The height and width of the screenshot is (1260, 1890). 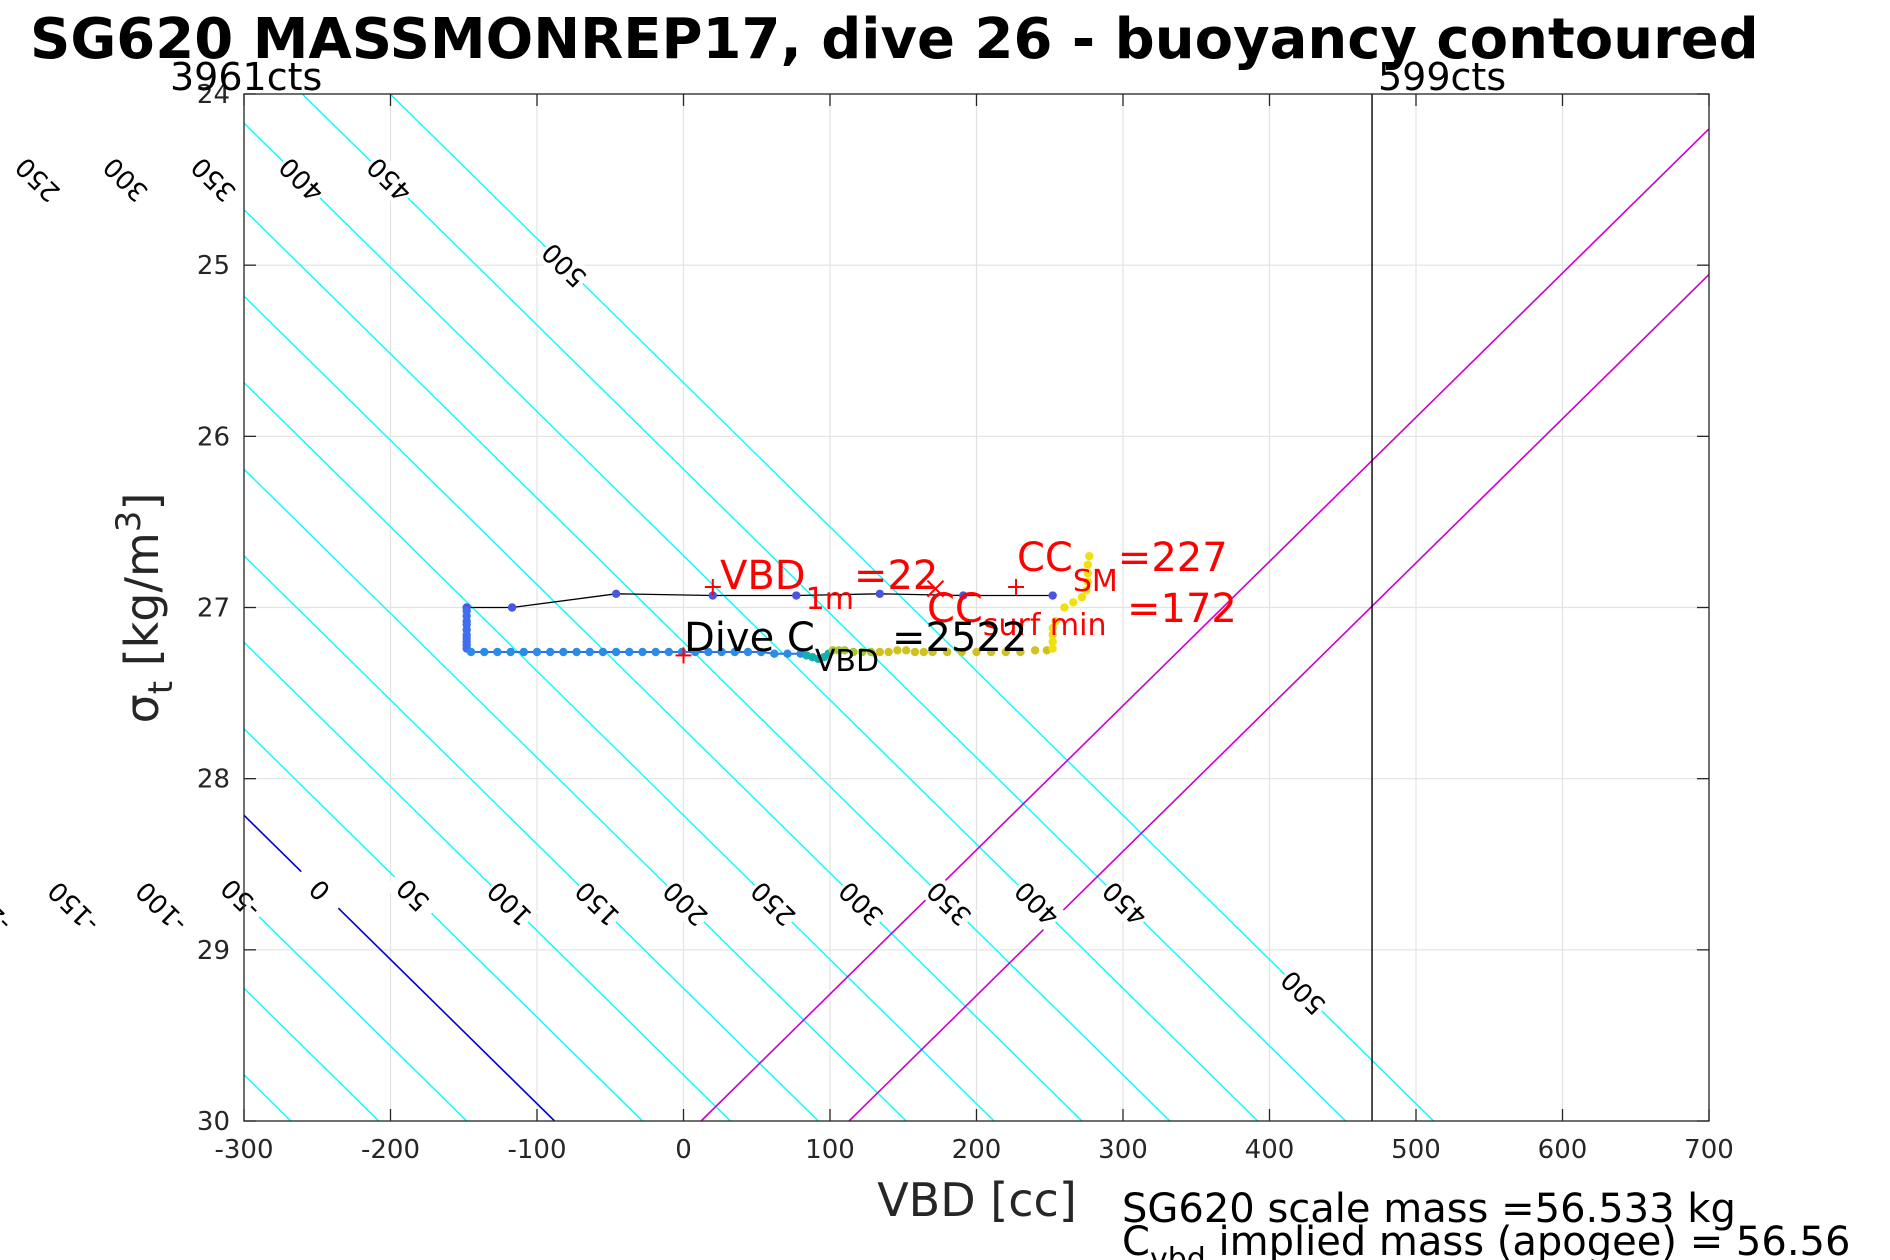 I want to click on dive-points, so click(x=778, y=607).